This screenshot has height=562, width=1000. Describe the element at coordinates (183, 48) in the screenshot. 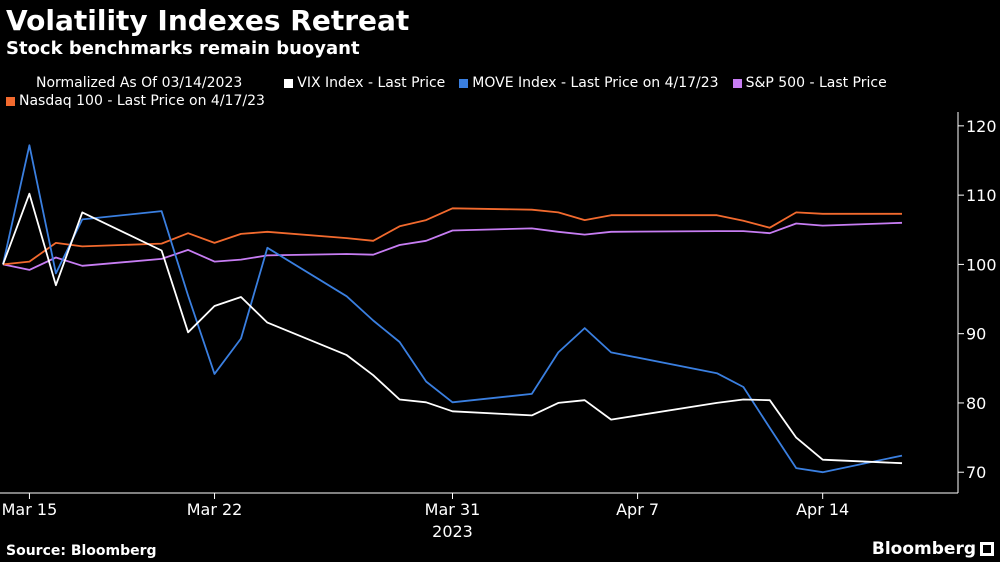

I see `chart-subtitle: Stock benchmarks remain buoyant` at that location.